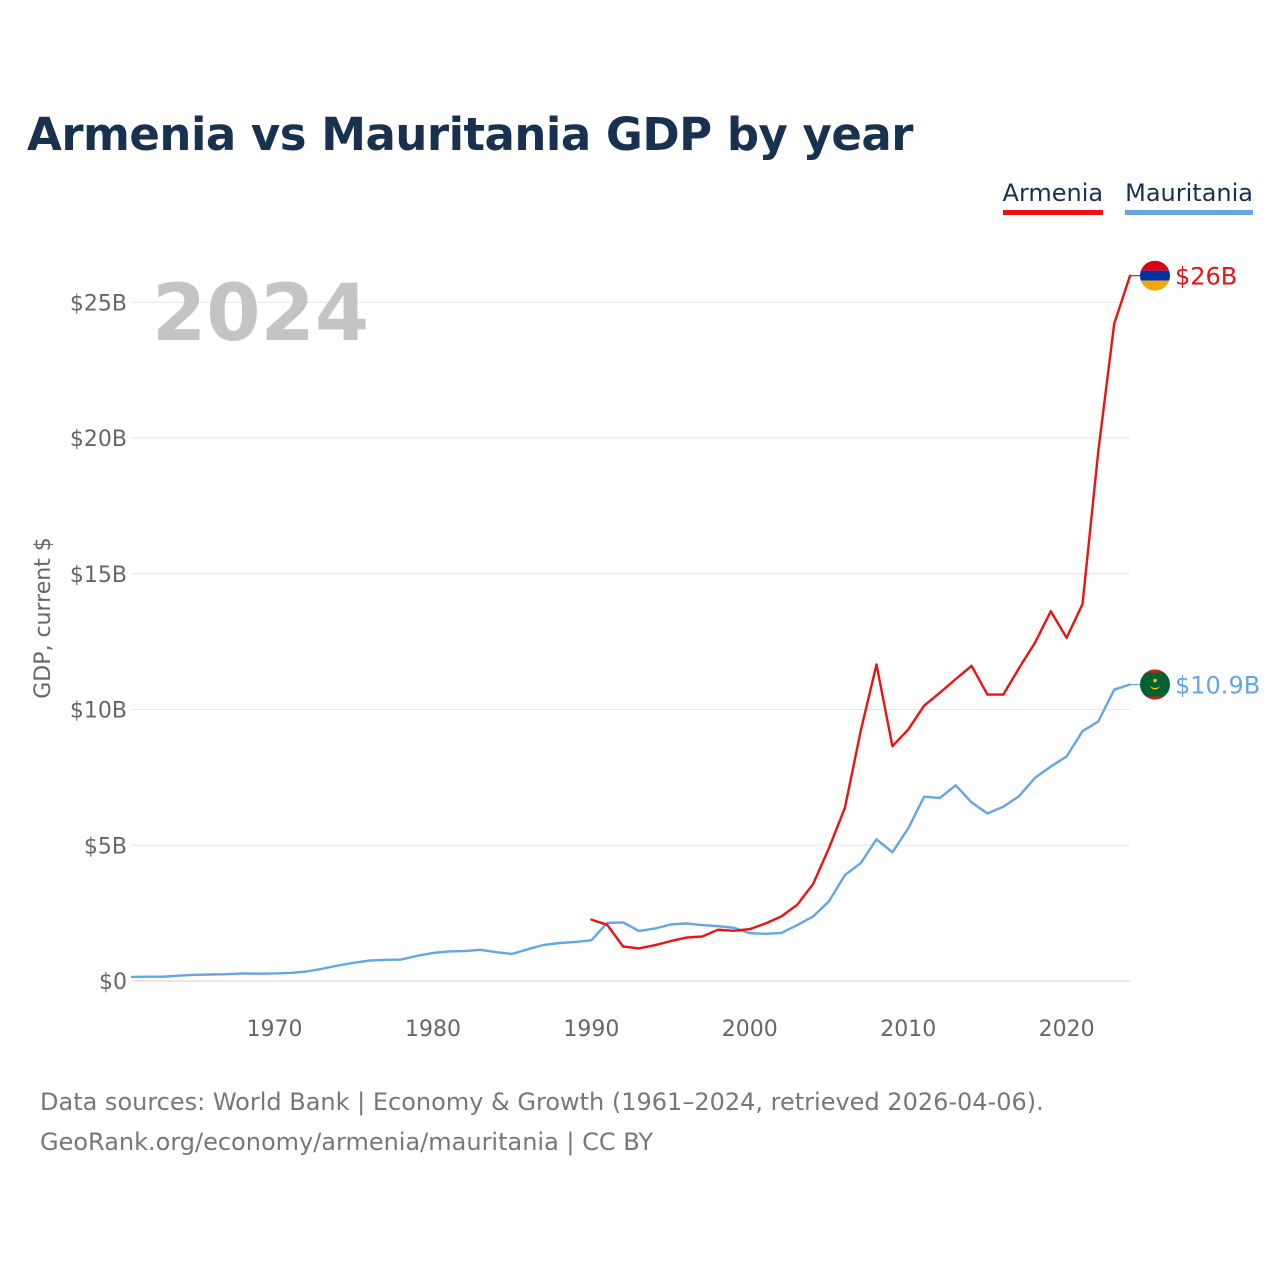 The width and height of the screenshot is (1280, 1280). Describe the element at coordinates (1155, 275) in the screenshot. I see `armenia-flag-icon` at that location.